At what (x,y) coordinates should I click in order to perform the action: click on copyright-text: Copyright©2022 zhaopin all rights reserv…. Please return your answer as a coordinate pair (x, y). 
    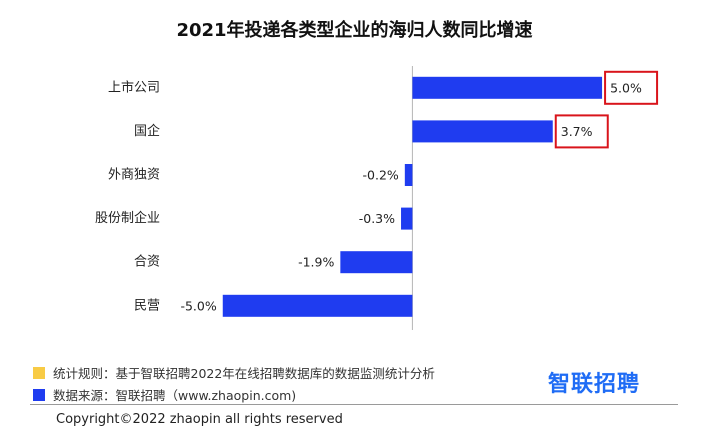
    Looking at the image, I should click on (199, 419).